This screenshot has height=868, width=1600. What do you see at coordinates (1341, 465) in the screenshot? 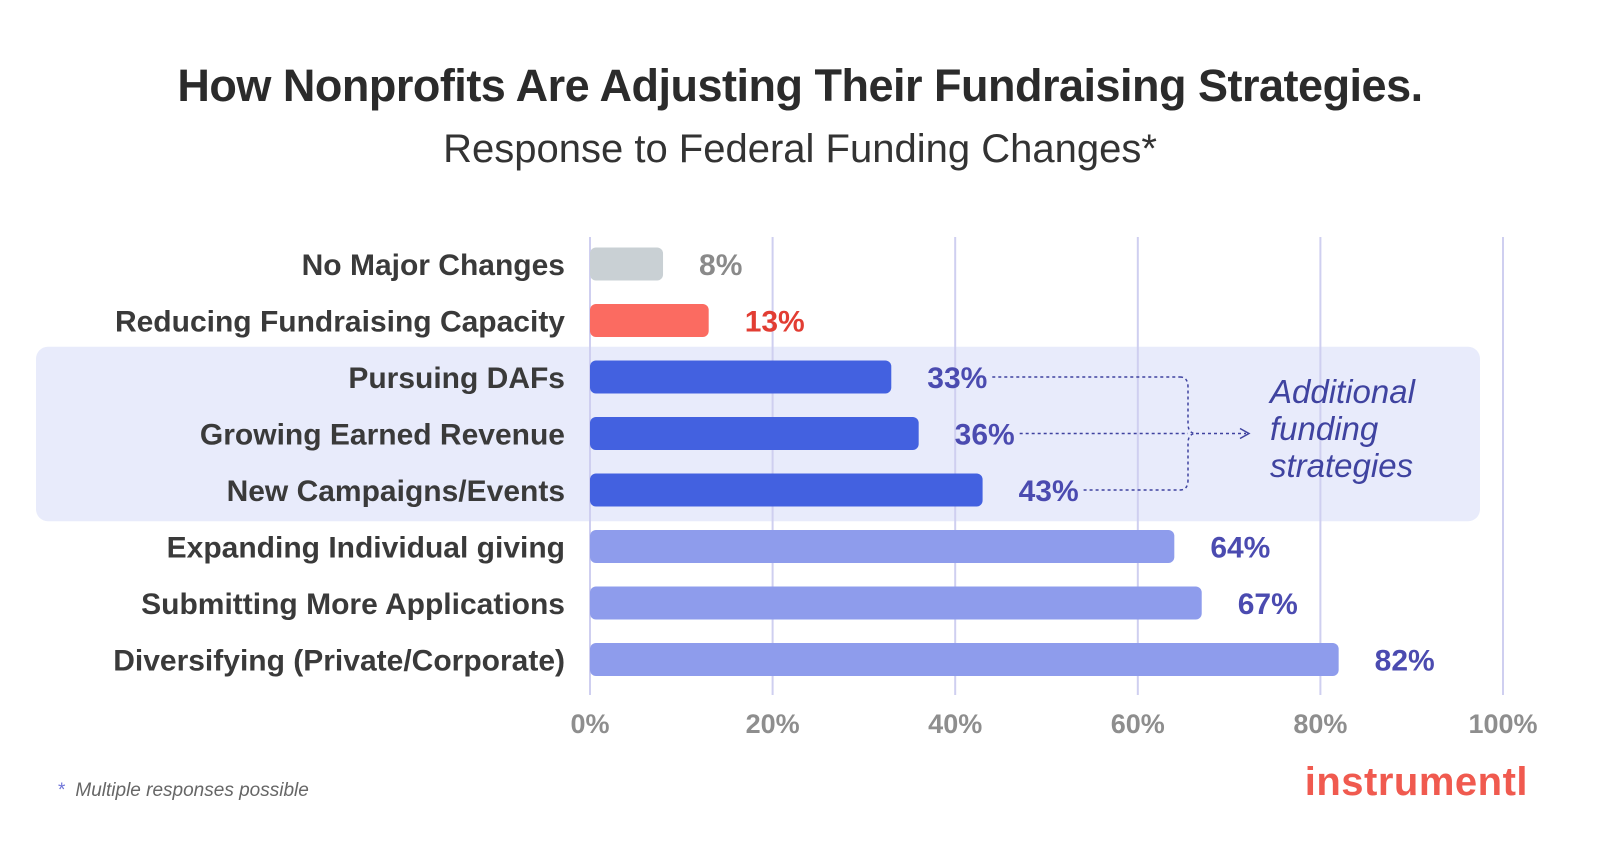
I see `annotation-text: strategies` at bounding box center [1341, 465].